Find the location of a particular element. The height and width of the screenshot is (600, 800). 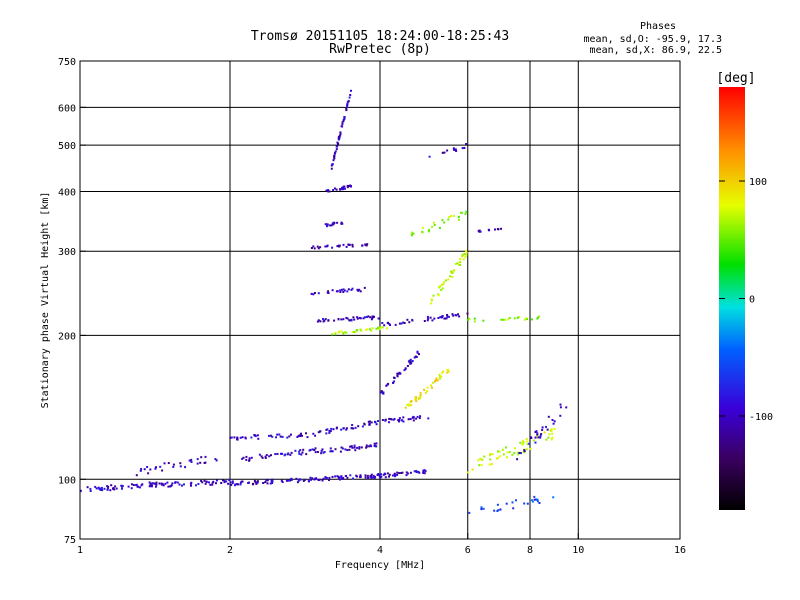

phases-o-stats: mean, sd,O: -95.9, 17.3 is located at coordinates (653, 39).